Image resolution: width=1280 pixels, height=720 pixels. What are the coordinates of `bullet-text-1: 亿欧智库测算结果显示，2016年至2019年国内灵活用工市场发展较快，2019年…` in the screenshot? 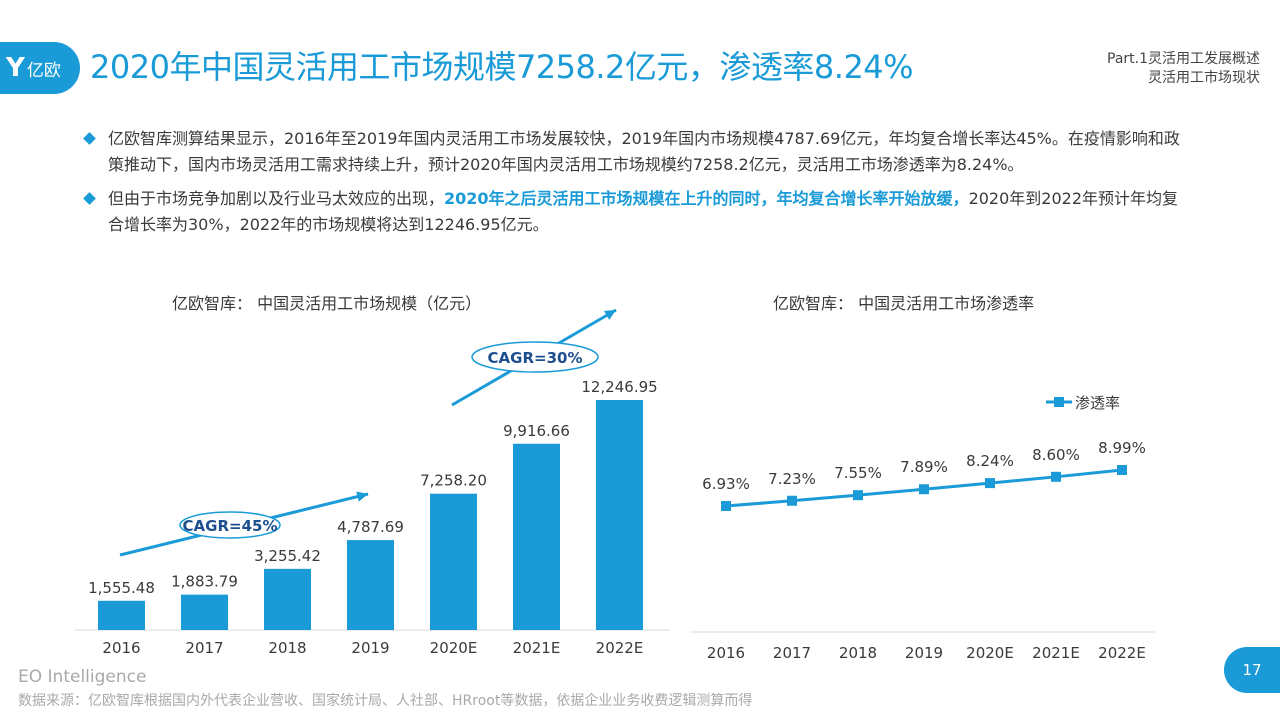 It's located at (644, 151).